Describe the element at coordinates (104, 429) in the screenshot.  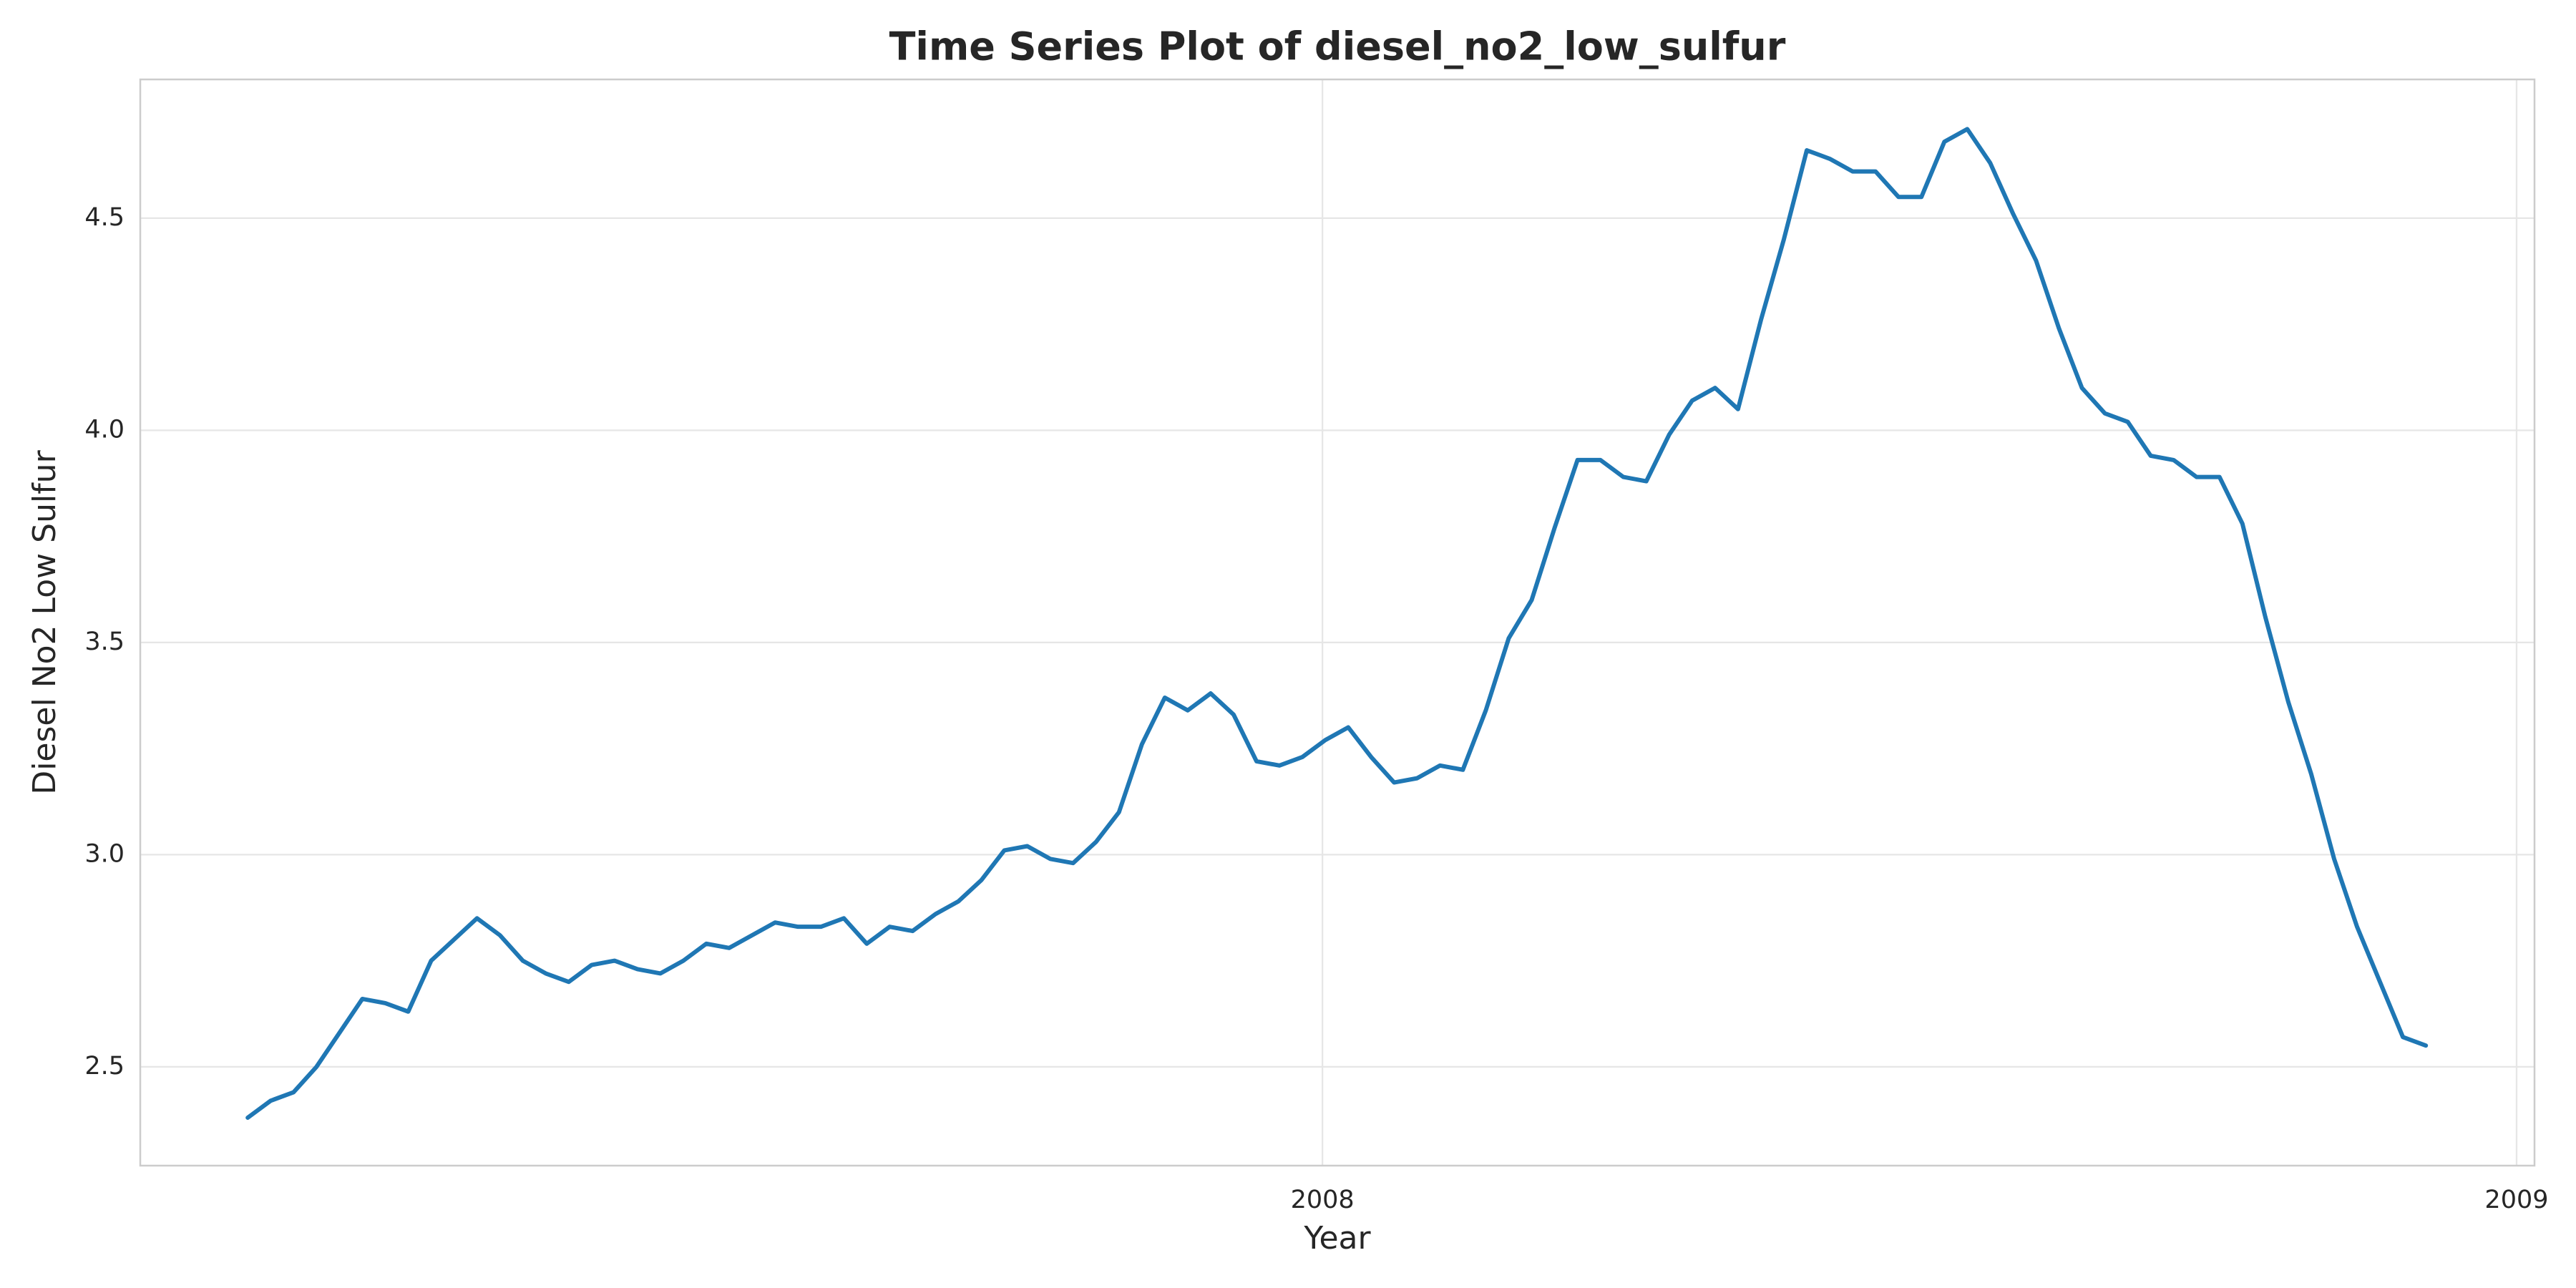
I see `y-tick-label: 4.0` at that location.